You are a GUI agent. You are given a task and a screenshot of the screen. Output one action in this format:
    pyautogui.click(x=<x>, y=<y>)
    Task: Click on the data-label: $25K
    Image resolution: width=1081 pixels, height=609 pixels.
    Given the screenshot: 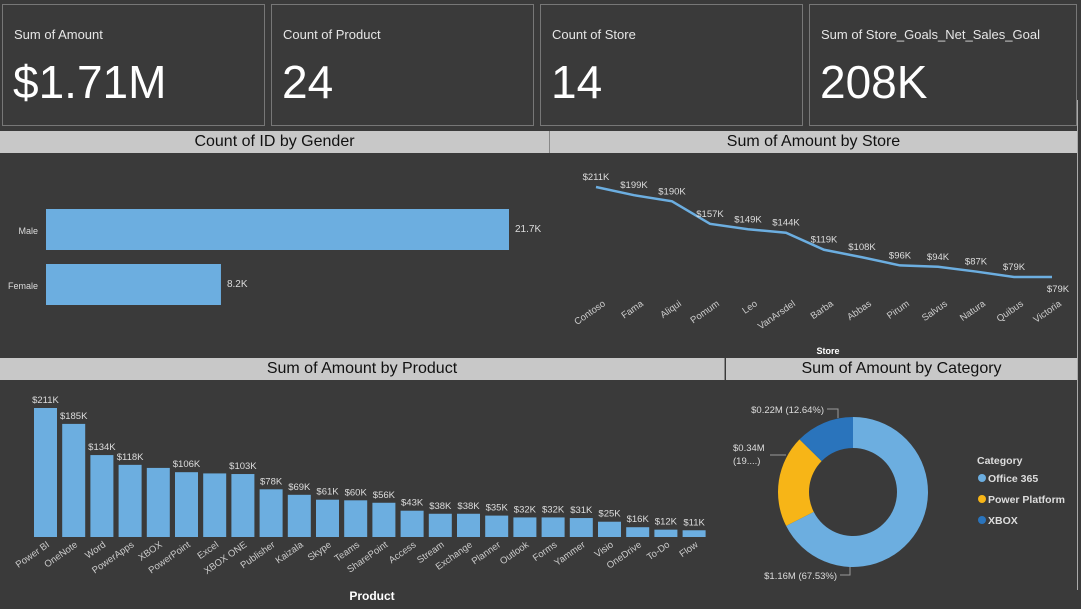 What is the action you would take?
    pyautogui.click(x=609, y=514)
    